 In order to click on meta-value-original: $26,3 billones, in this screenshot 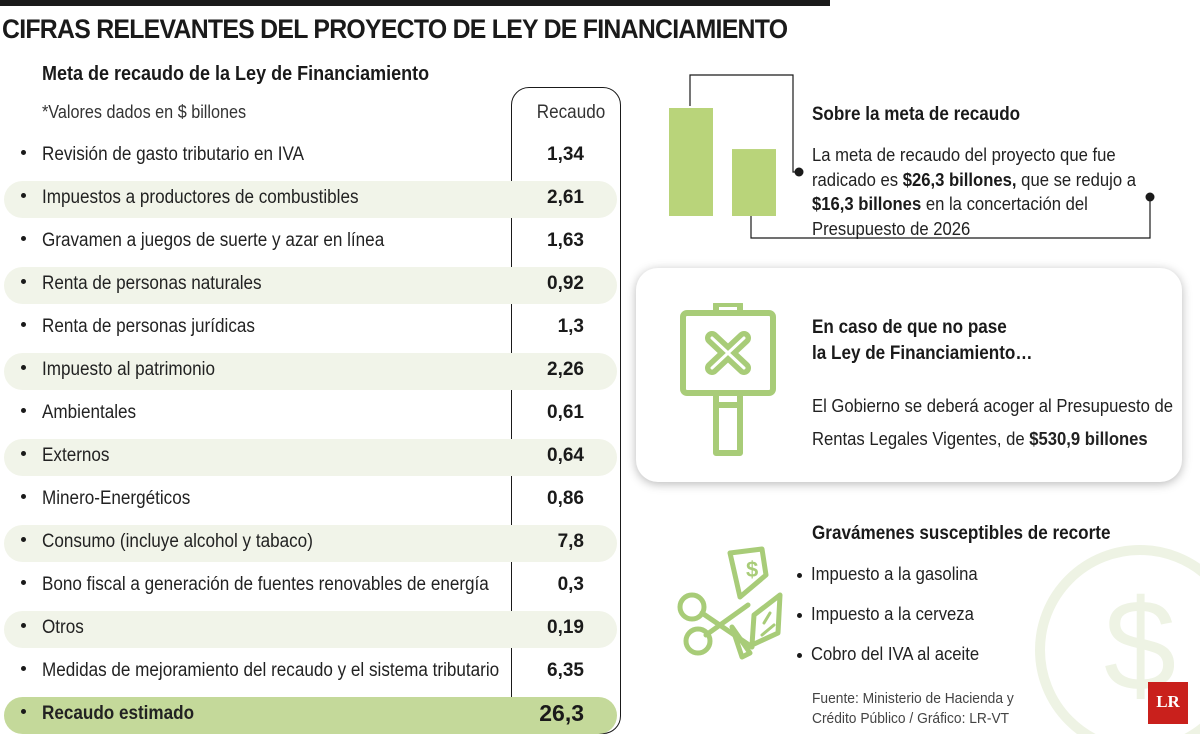, I will do `click(959, 179)`.